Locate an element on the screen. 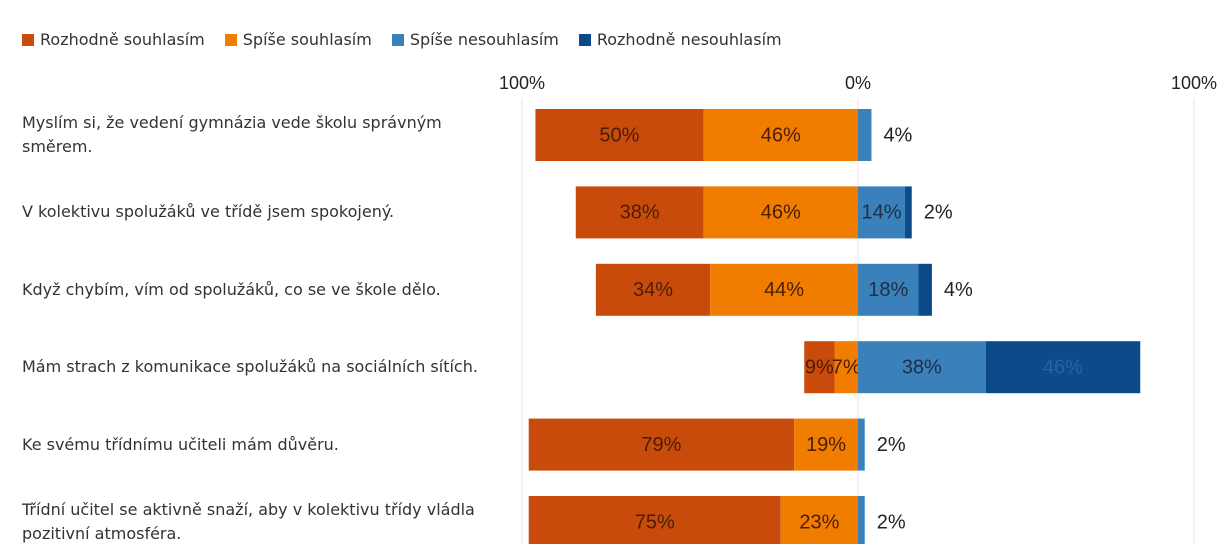 The height and width of the screenshot is (544, 1222). data-label: 18% is located at coordinates (888, 290).